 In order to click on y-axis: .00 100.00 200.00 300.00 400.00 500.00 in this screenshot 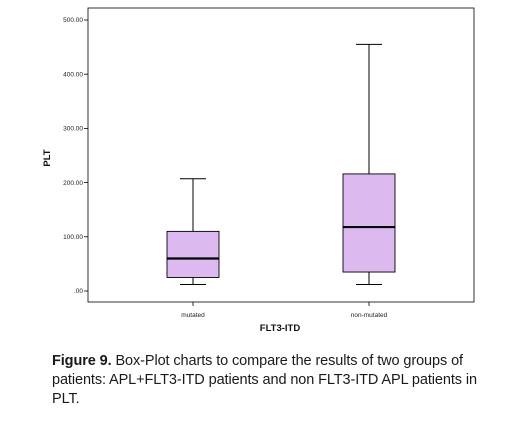, I will do `click(75, 156)`.